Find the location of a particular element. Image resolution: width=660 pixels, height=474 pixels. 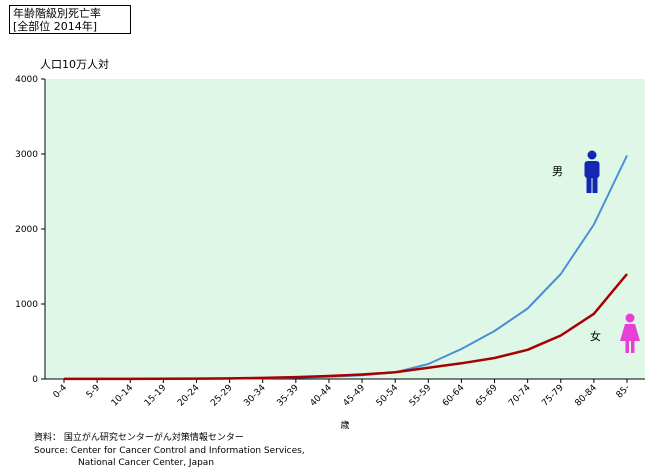

chart-title-box: 年齢階級別死亡率 [全部位 2014年] is located at coordinates (70, 19).